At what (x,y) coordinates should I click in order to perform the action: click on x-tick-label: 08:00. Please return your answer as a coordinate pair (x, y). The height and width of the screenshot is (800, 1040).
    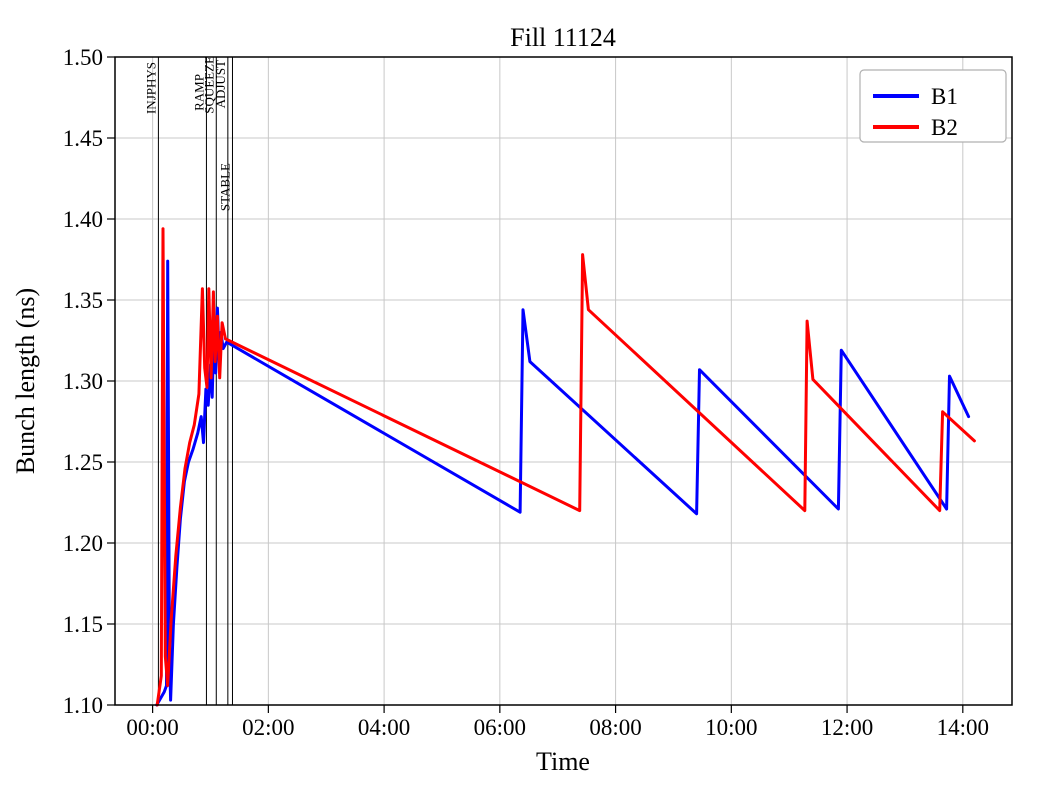
    Looking at the image, I should click on (615, 727).